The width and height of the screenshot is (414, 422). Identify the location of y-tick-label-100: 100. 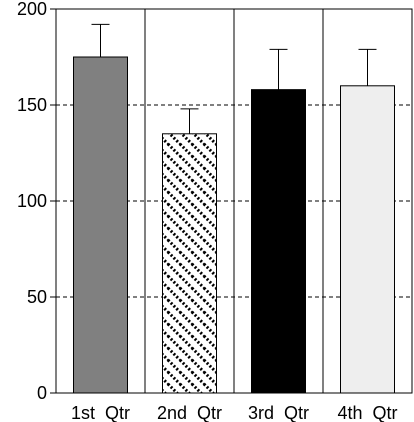
(32, 201).